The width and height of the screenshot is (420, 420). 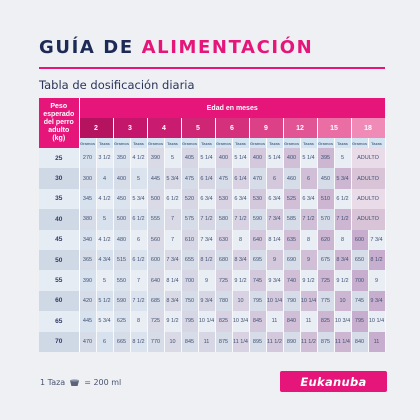 What do you see at coordinates (326, 260) in the screenshot?
I see `grams-cell: 675` at bounding box center [326, 260].